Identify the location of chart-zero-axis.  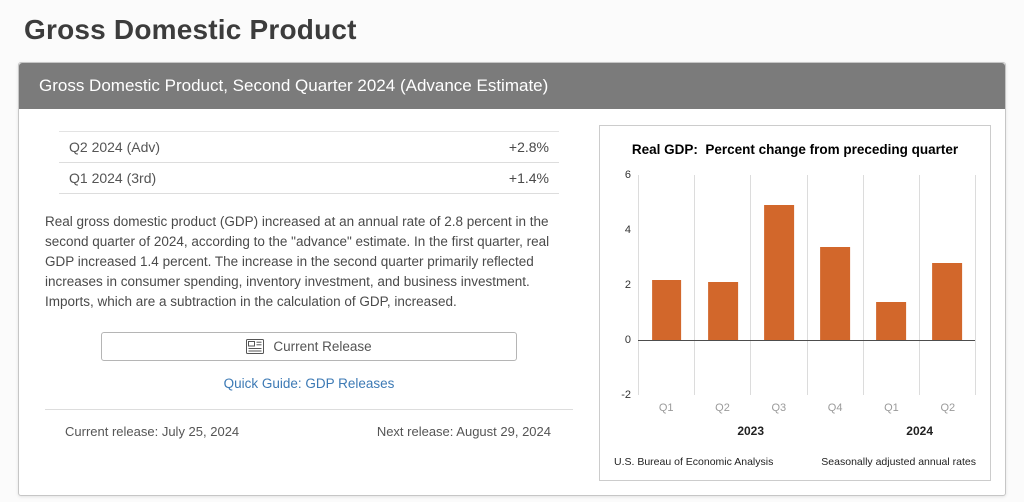
(806, 340).